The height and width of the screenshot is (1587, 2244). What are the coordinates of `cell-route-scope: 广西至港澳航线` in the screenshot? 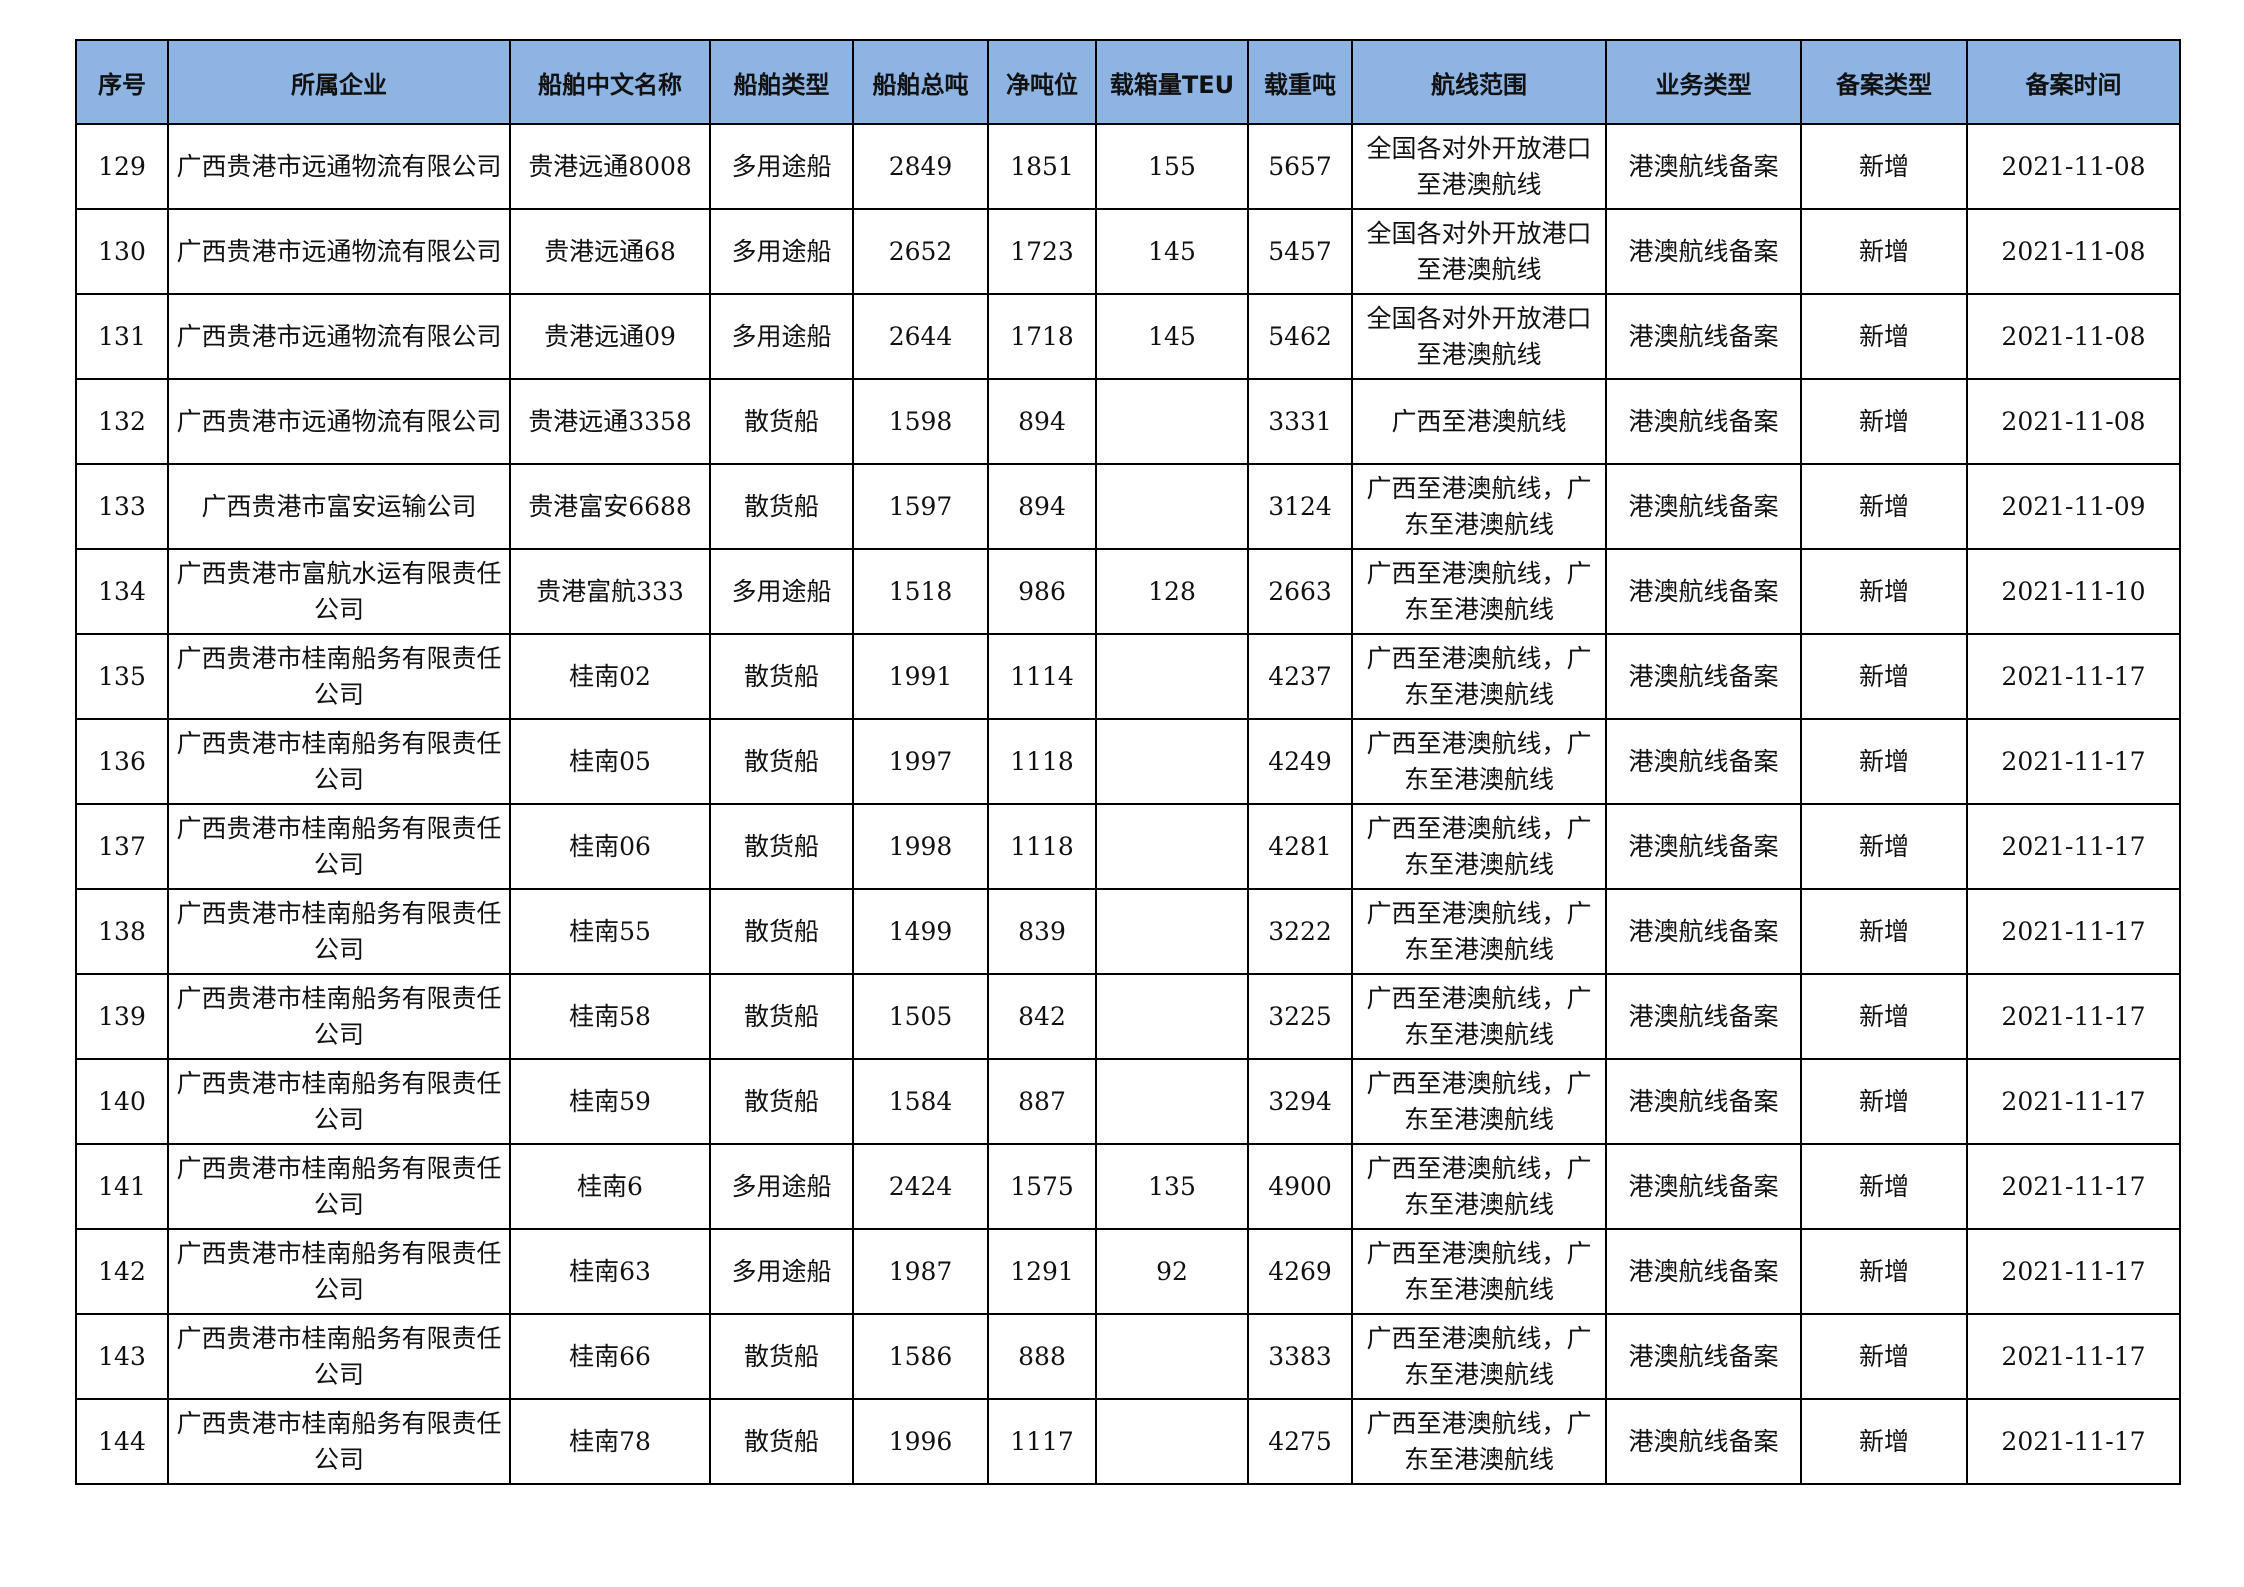 It's located at (1479, 421).